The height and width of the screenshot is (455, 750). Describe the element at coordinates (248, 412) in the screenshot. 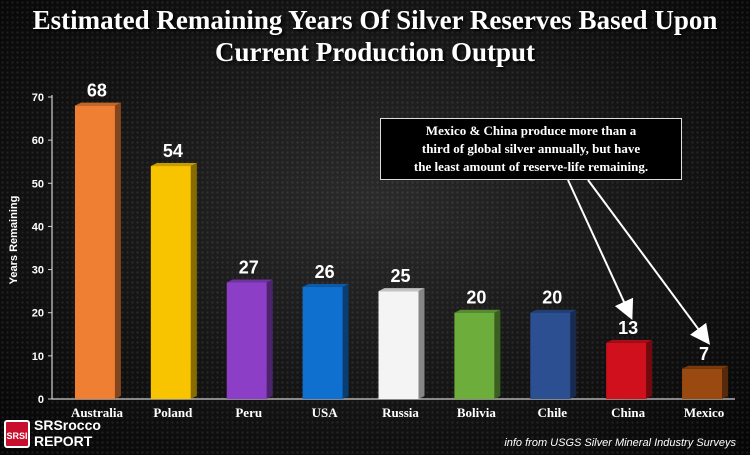

I see `category-label-peru: Peru` at that location.